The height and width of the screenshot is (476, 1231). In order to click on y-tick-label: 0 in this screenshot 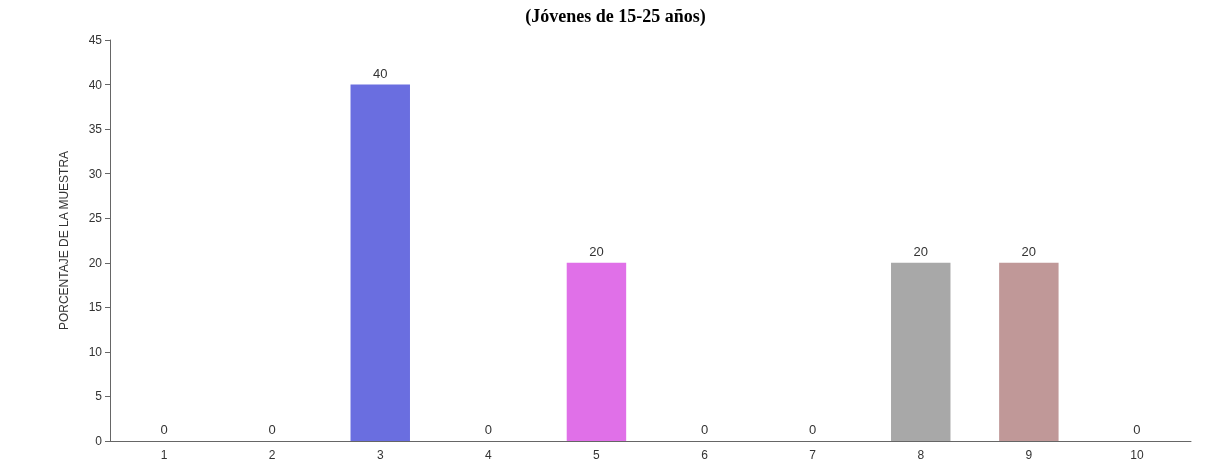, I will do `click(99, 441)`.